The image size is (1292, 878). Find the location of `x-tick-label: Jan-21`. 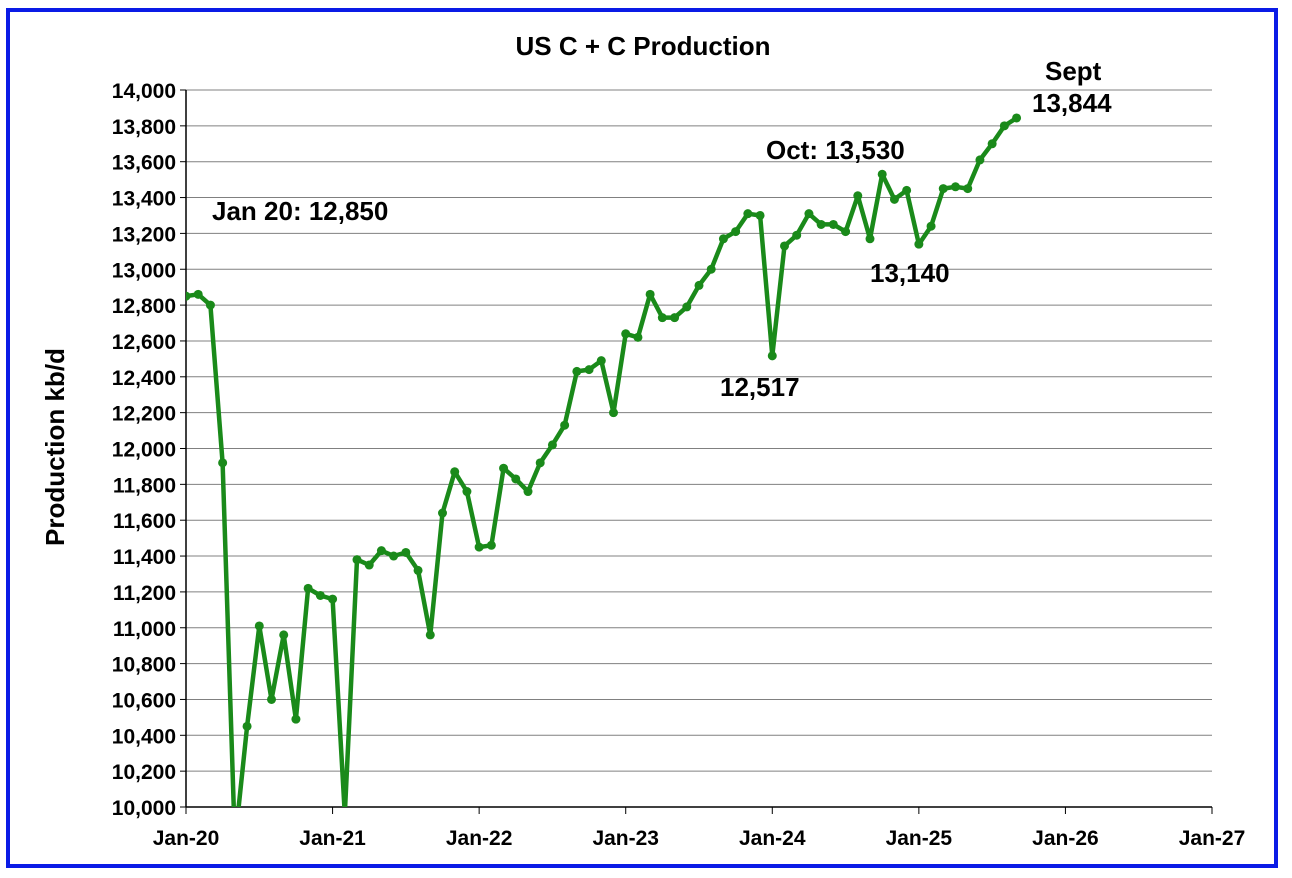

x-tick-label: Jan-21 is located at coordinates (332, 838).